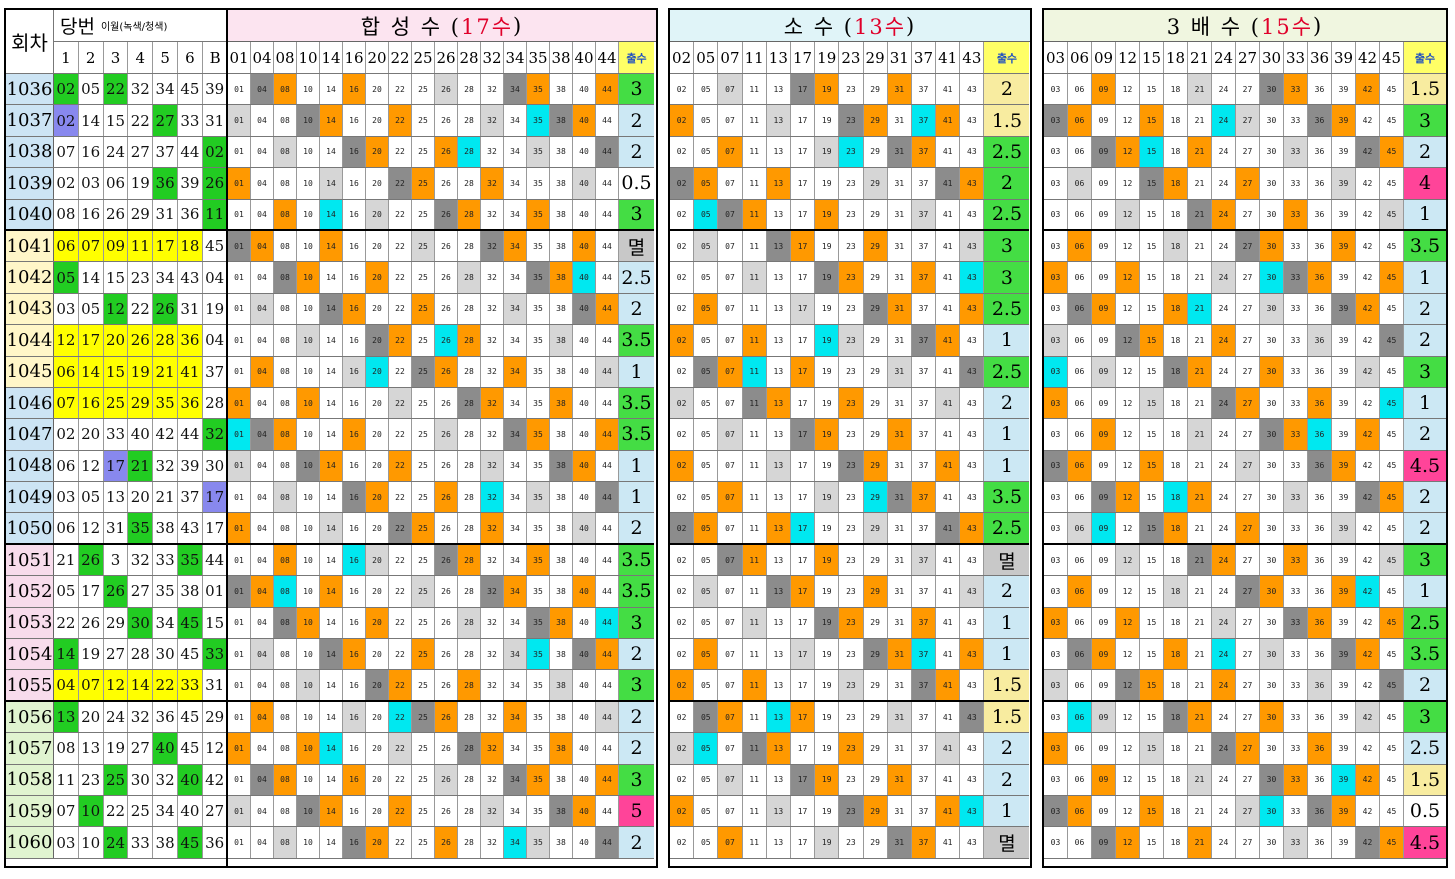 The height and width of the screenshot is (879, 1455). What do you see at coordinates (117, 152) in the screenshot?
I see `round-row: 1038 07 16 24 27 37 44 02` at bounding box center [117, 152].